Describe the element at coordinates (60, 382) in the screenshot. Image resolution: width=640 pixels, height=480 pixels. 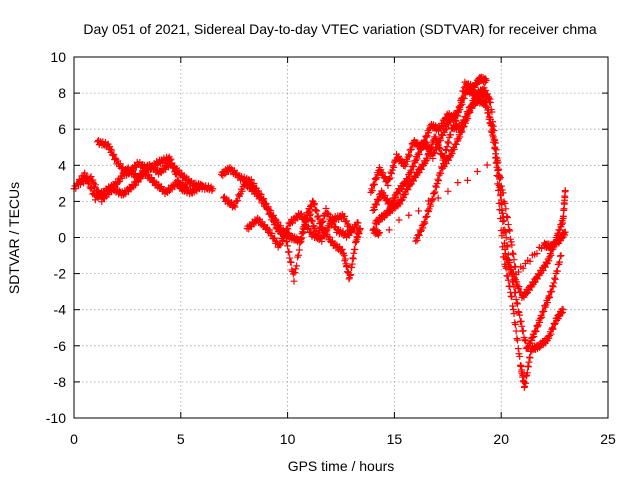
I see `y-tick-label: -8` at that location.